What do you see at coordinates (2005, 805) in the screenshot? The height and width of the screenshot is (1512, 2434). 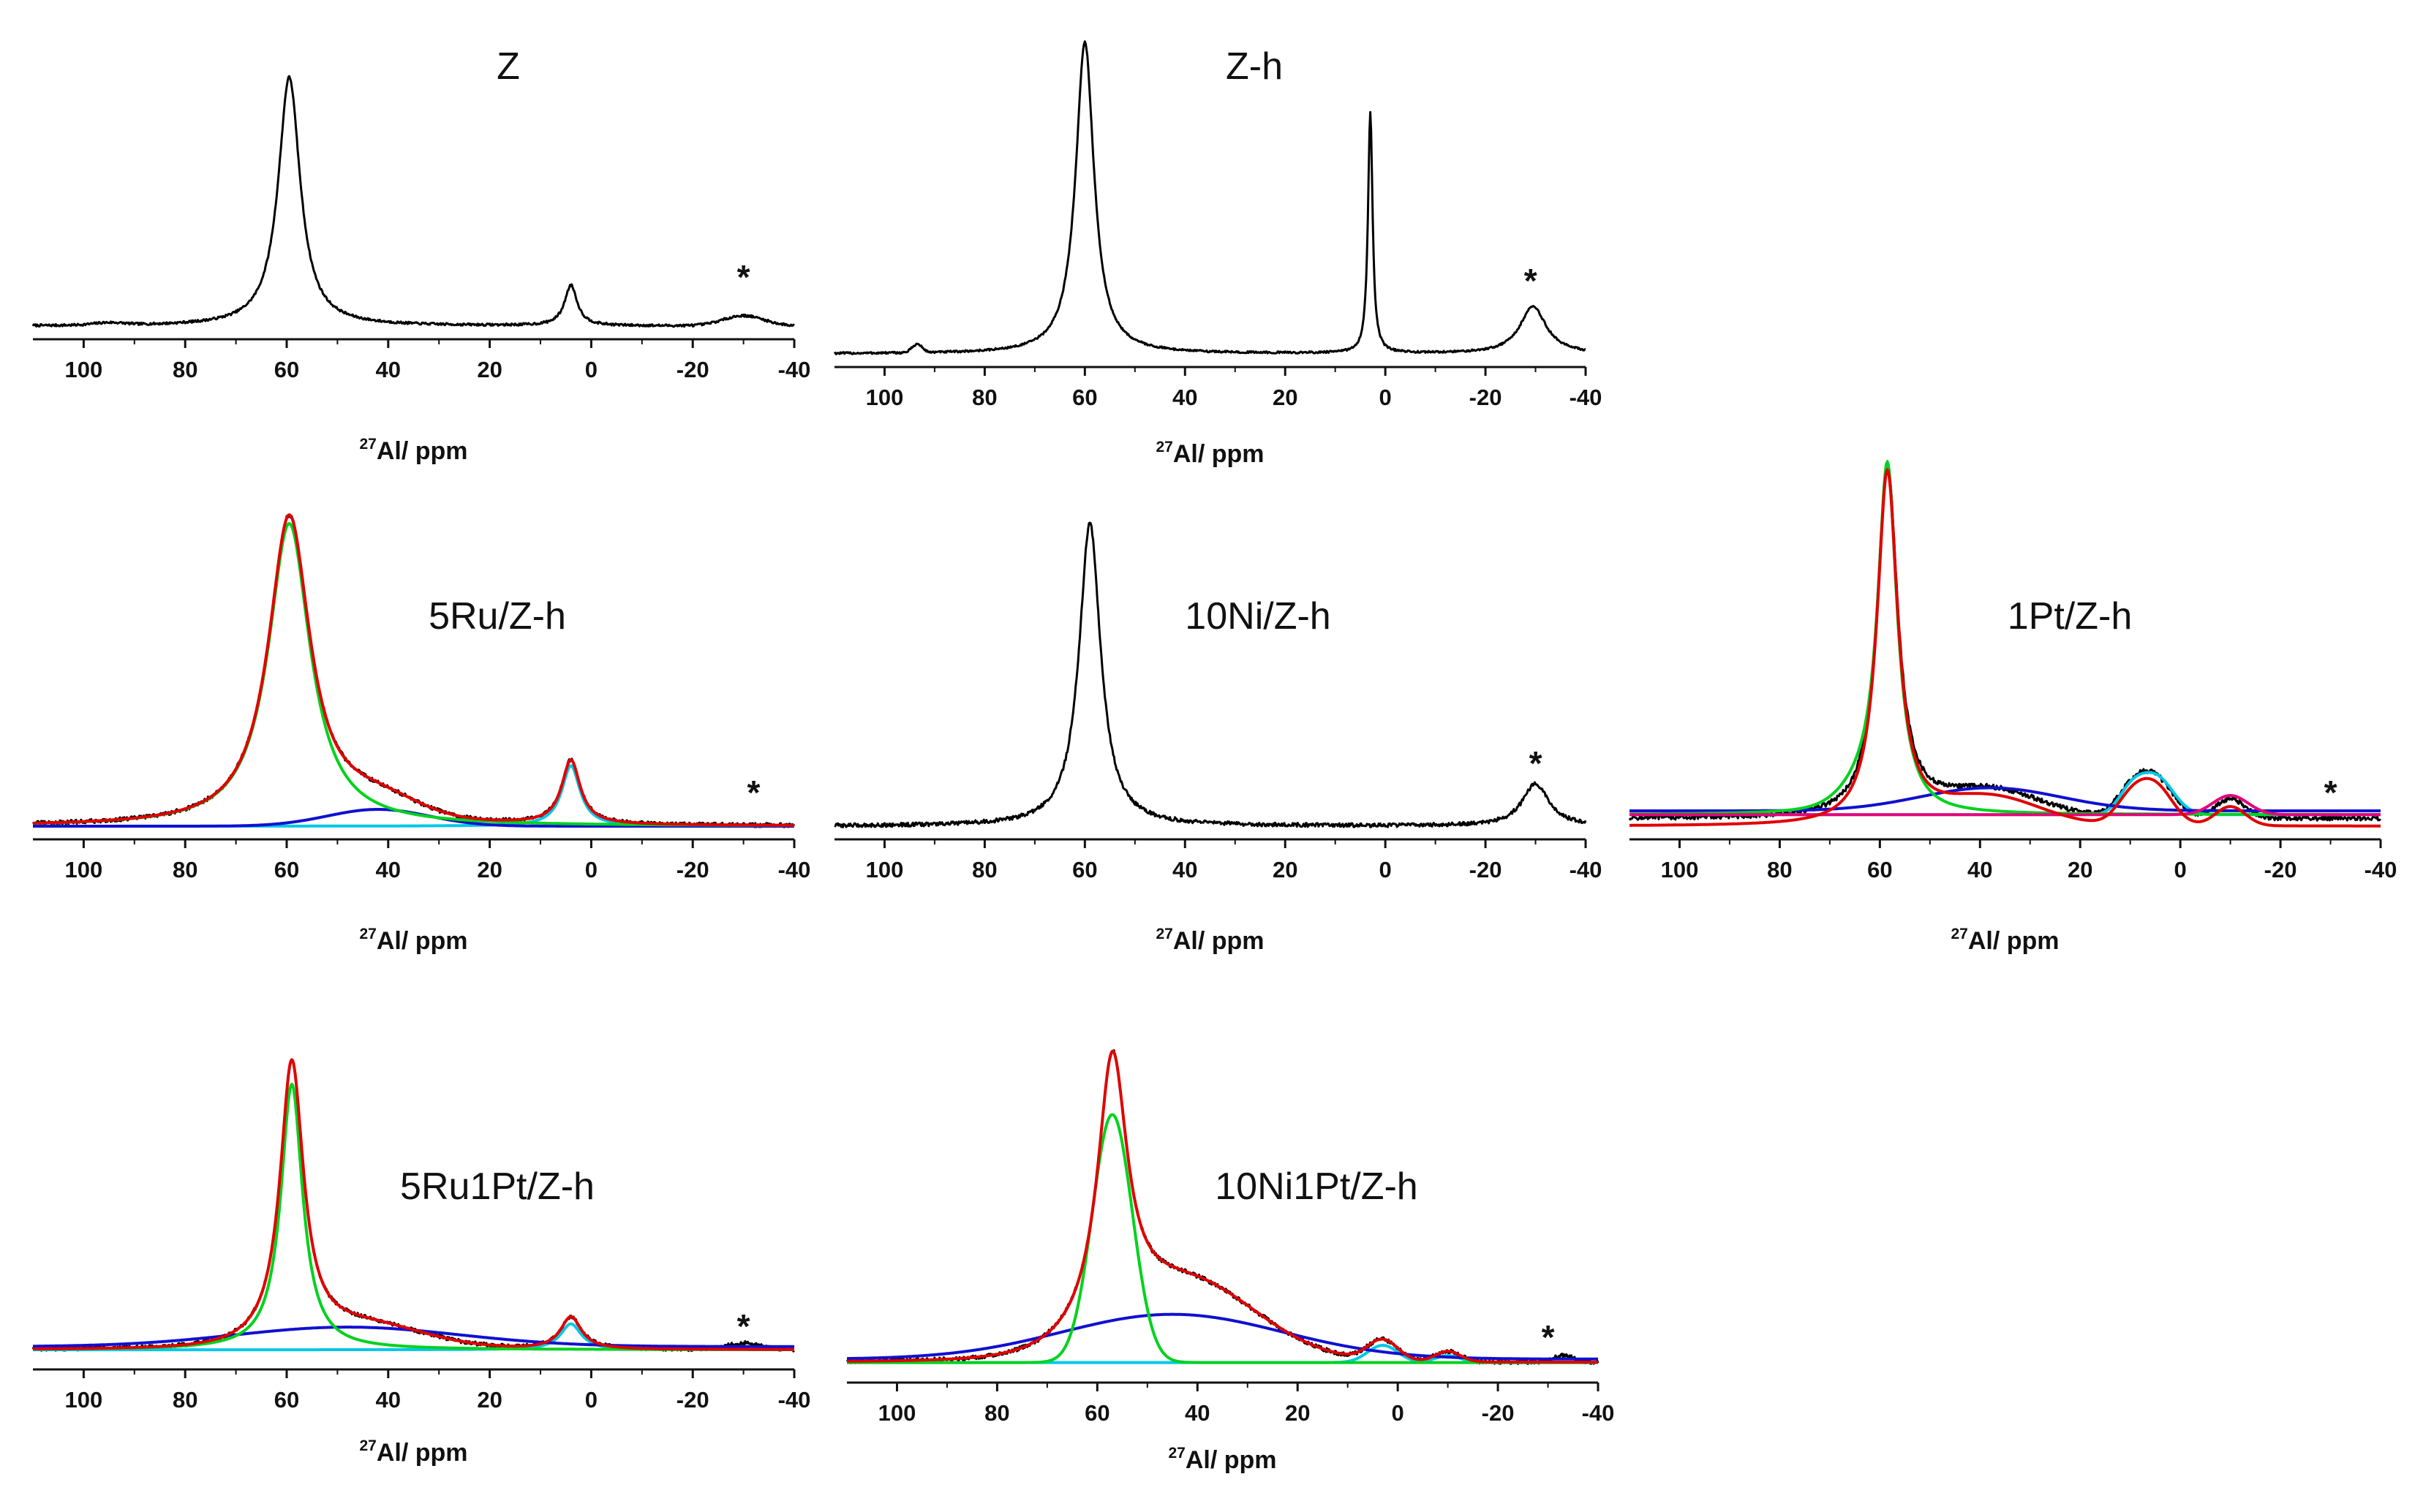 I see `series-pentacoordinated` at bounding box center [2005, 805].